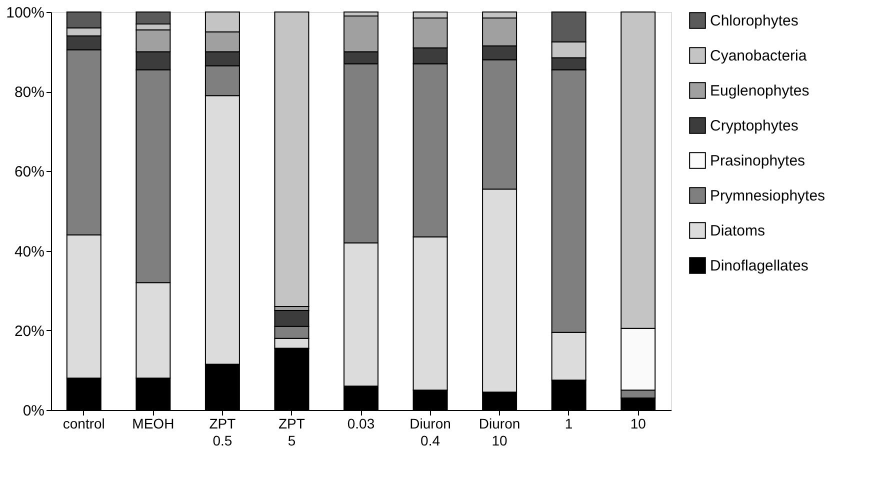  I want to click on legend-label: Chlorophytes, so click(754, 21).